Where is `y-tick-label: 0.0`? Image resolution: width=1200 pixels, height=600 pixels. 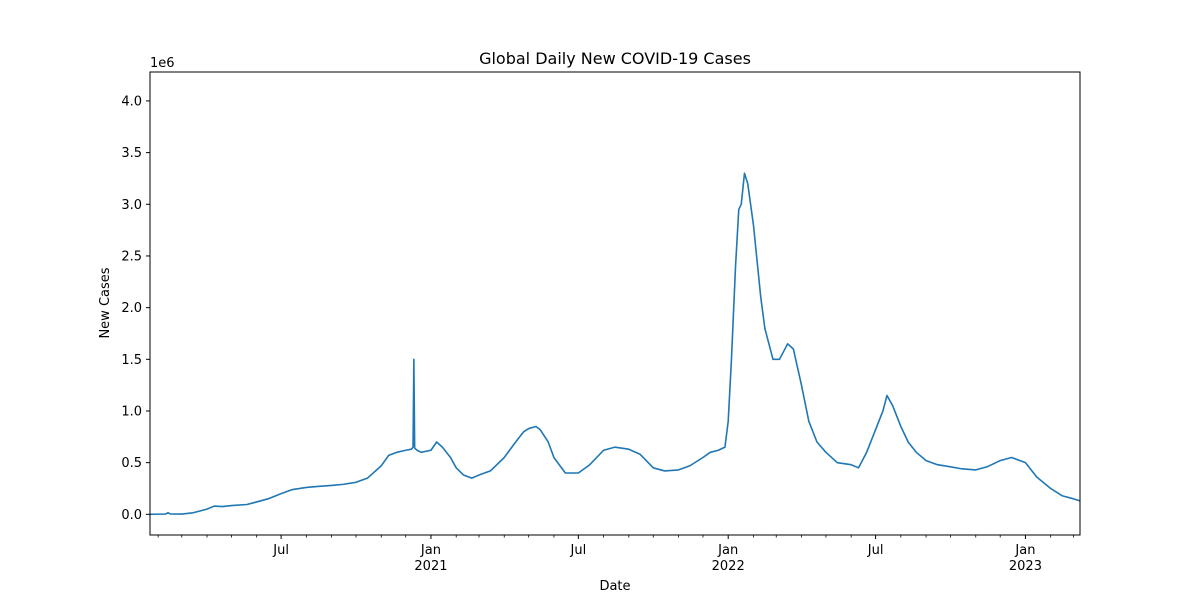
y-tick-label: 0.0 is located at coordinates (131, 515).